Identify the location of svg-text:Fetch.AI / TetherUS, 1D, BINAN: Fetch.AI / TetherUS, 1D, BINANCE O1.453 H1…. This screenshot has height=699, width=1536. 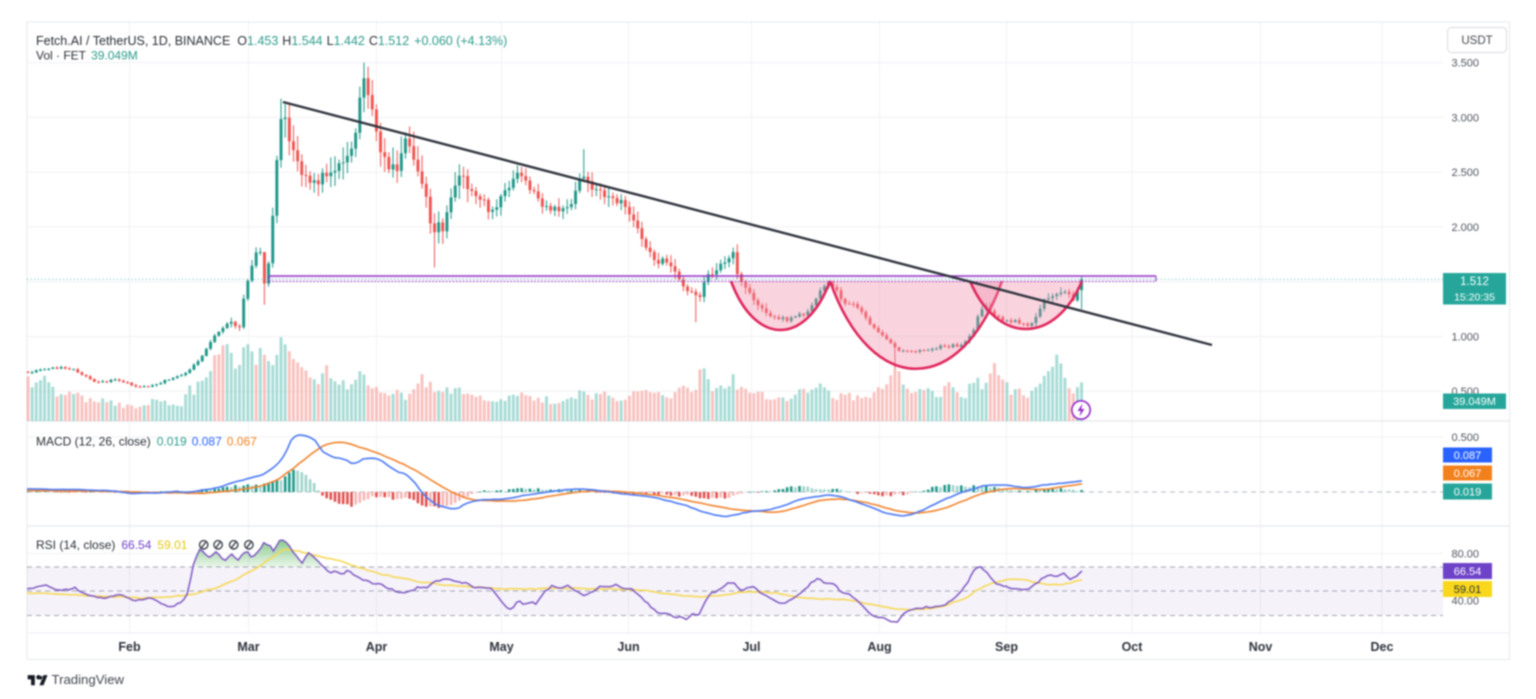
(271, 41).